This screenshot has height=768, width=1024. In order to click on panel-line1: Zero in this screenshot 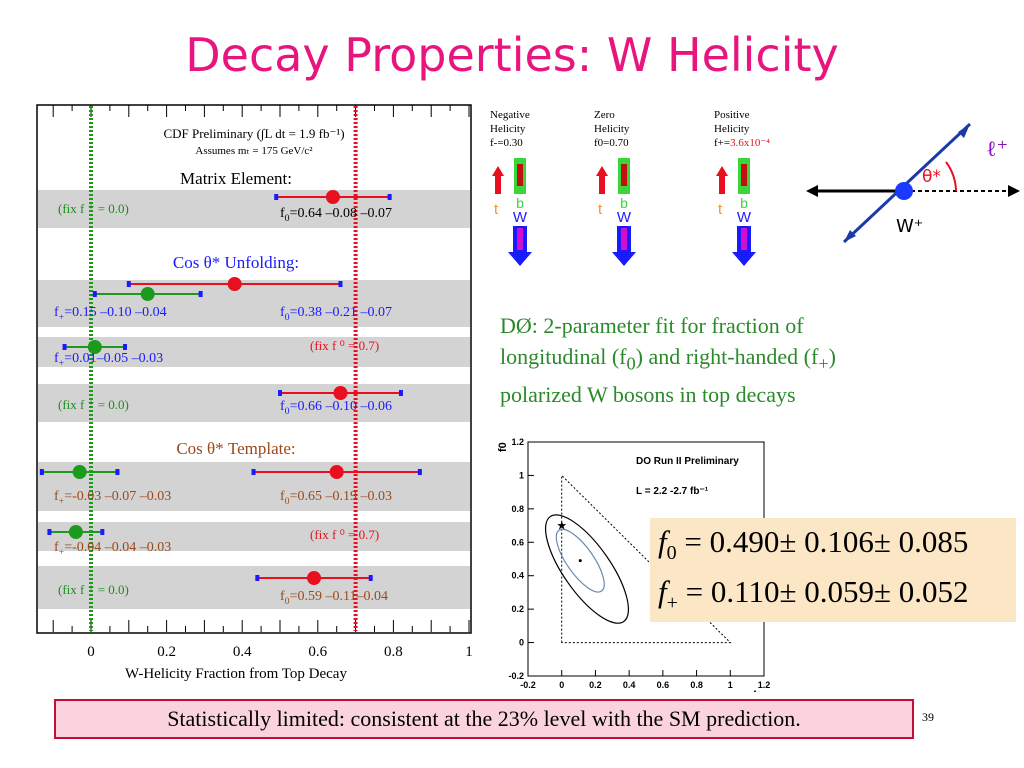, I will do `click(604, 115)`.